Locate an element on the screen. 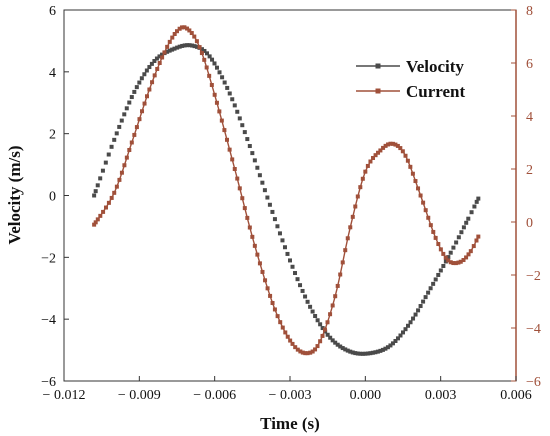 The image size is (550, 436). legend-current-label: Current is located at coordinates (436, 91).